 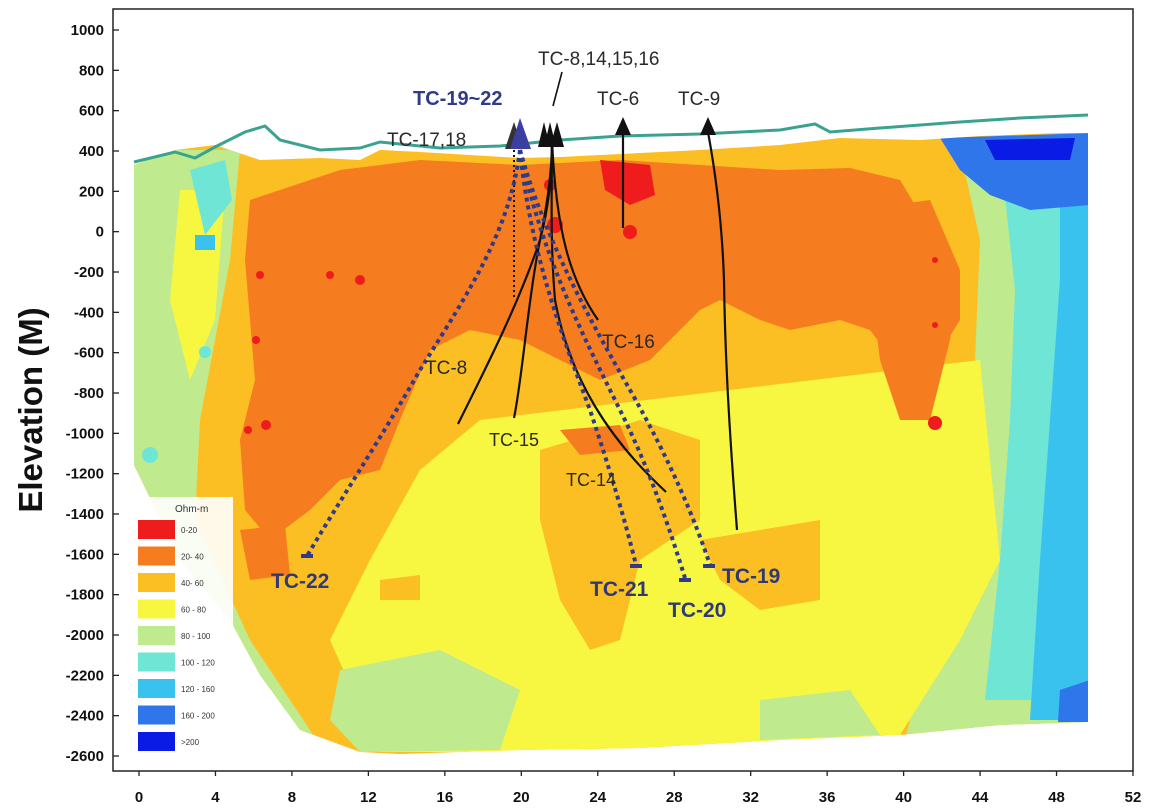 I want to click on y-tick-label: 600, so click(x=91, y=111).